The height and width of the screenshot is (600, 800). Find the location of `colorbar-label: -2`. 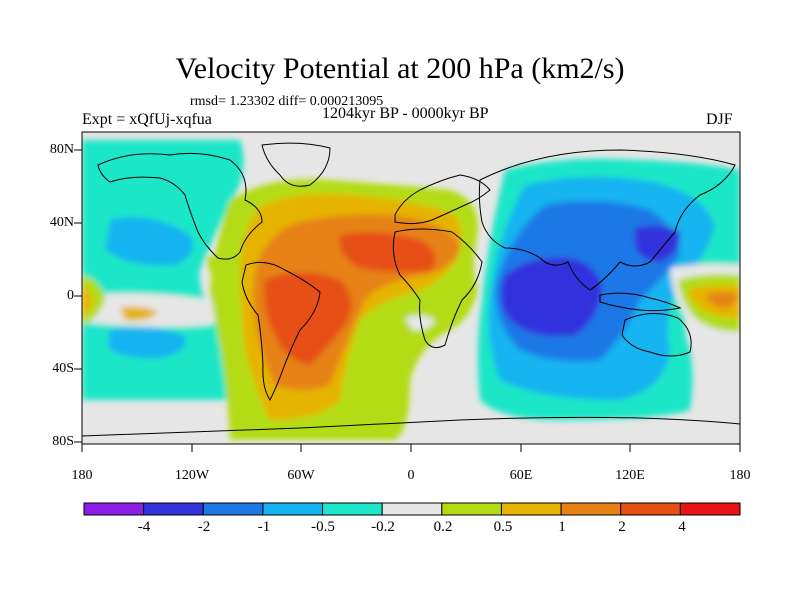

colorbar-label: -2 is located at coordinates (204, 527).